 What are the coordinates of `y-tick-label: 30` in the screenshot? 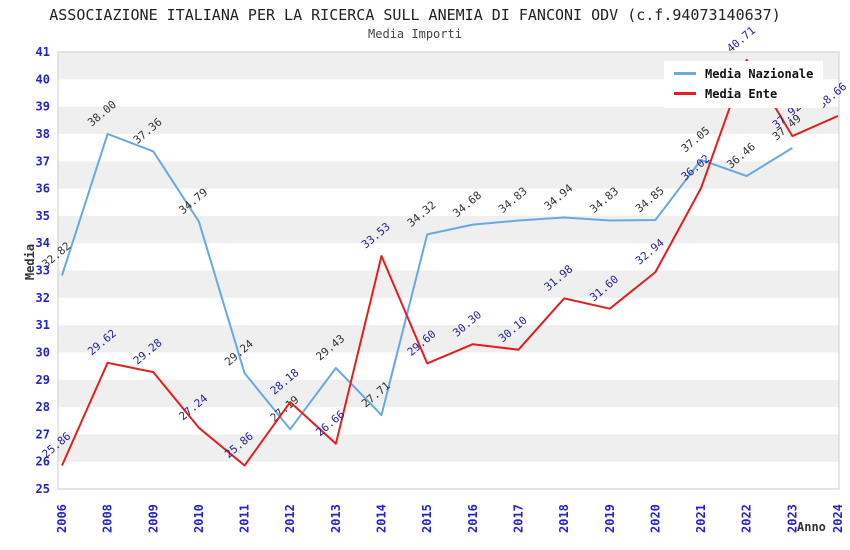 It's located at (43, 352).